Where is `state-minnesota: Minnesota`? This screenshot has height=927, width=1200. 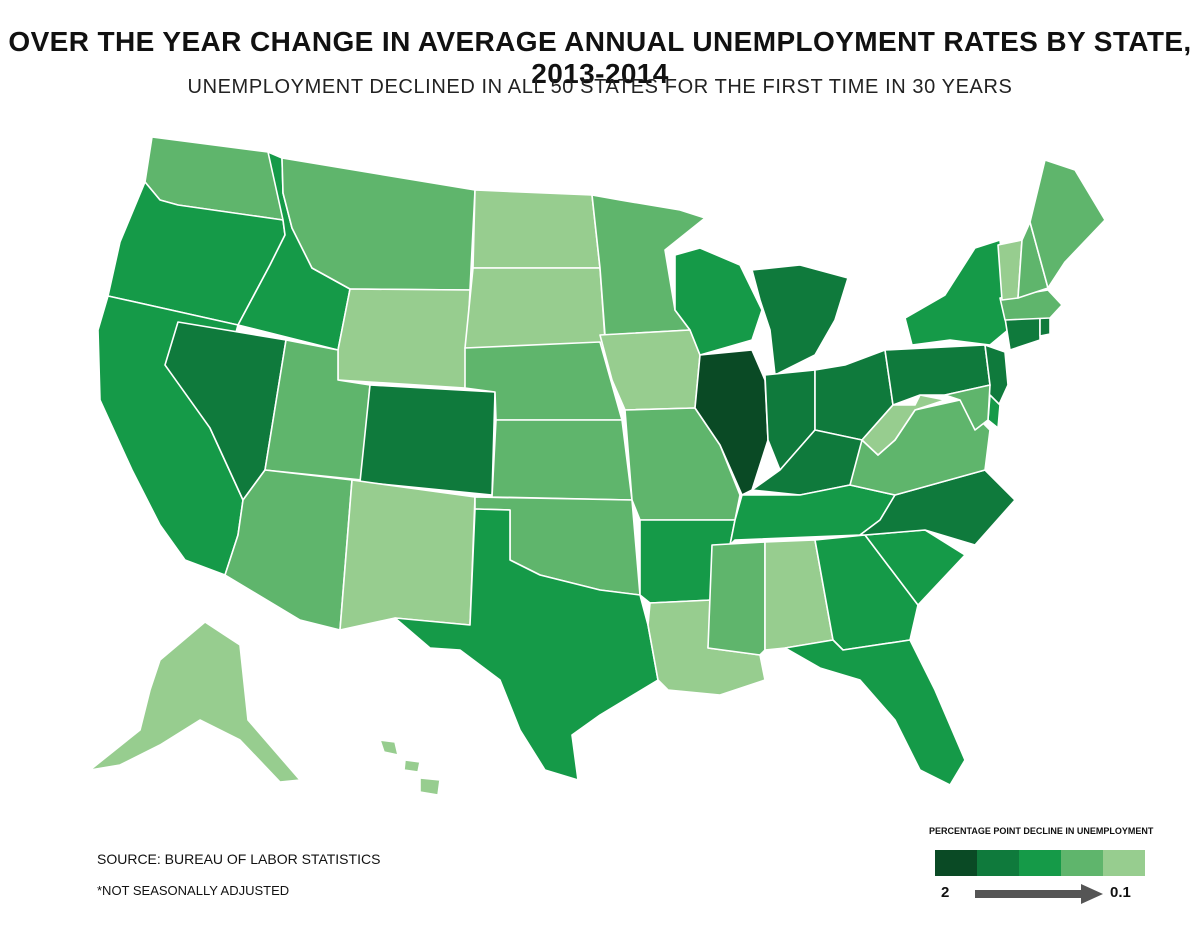 state-minnesota: Minnesota is located at coordinates (648, 265).